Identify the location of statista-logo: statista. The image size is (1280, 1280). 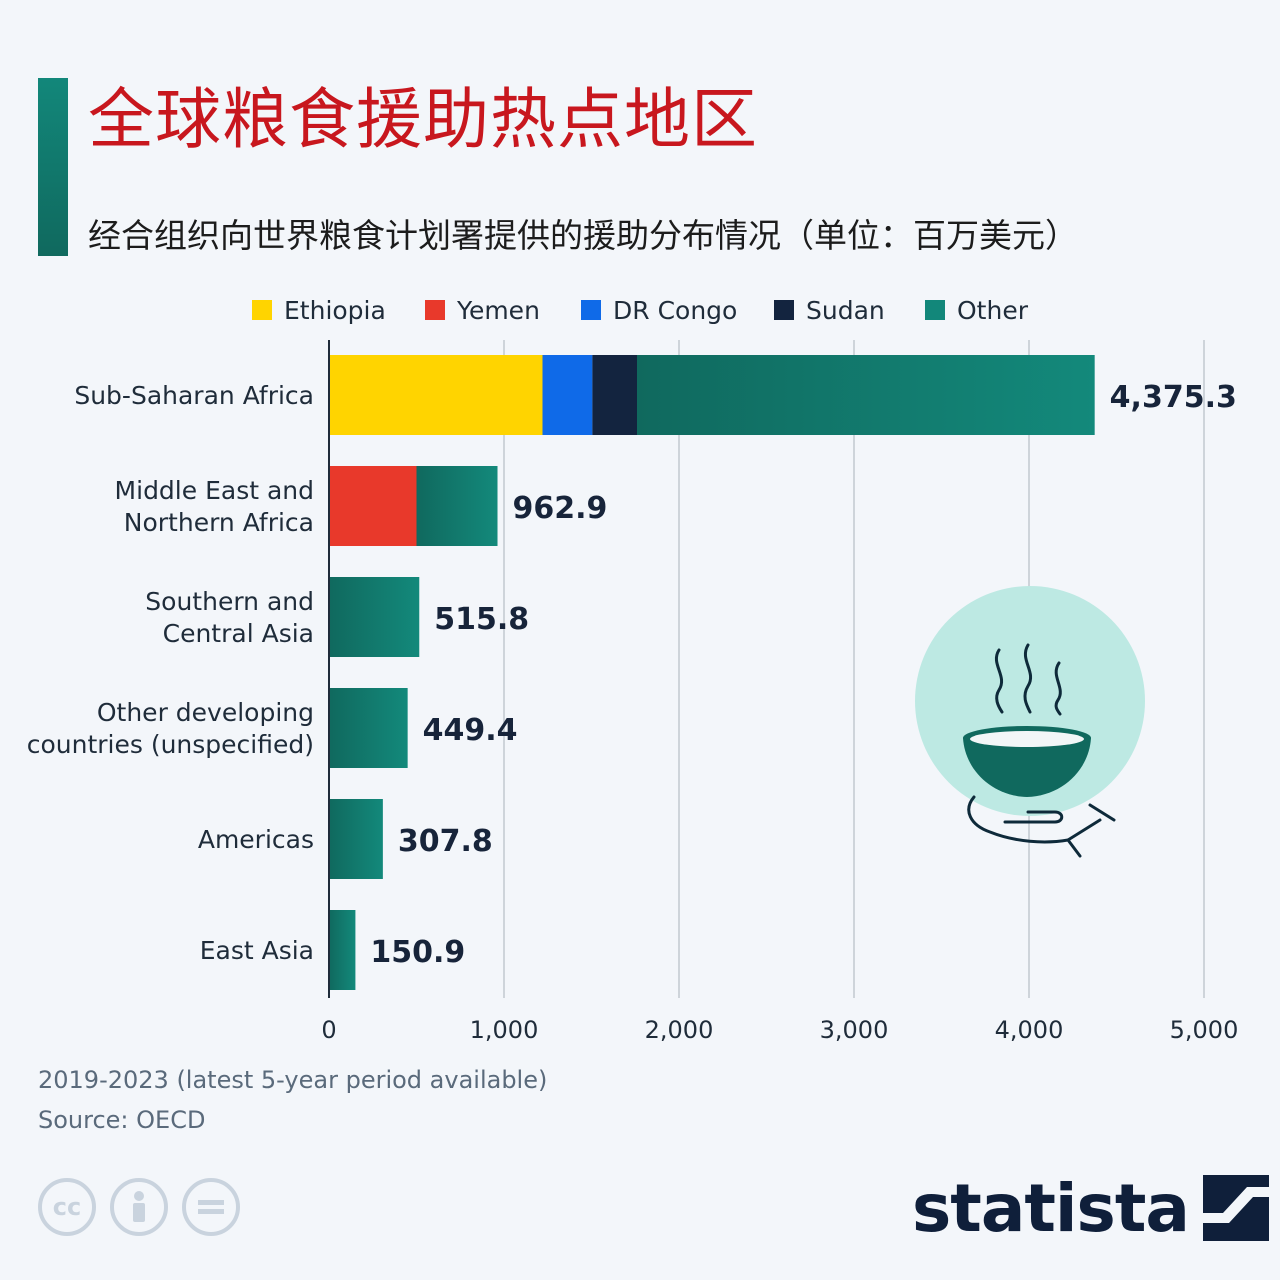
(1090, 1208).